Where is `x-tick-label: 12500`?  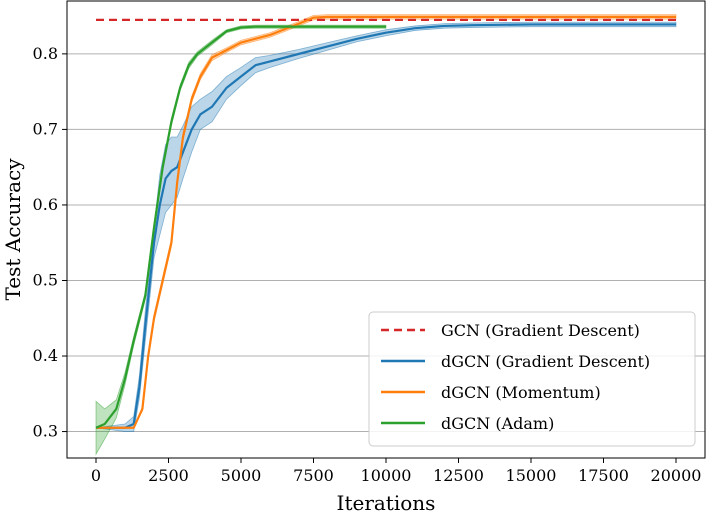
x-tick-label: 12500 is located at coordinates (458, 475).